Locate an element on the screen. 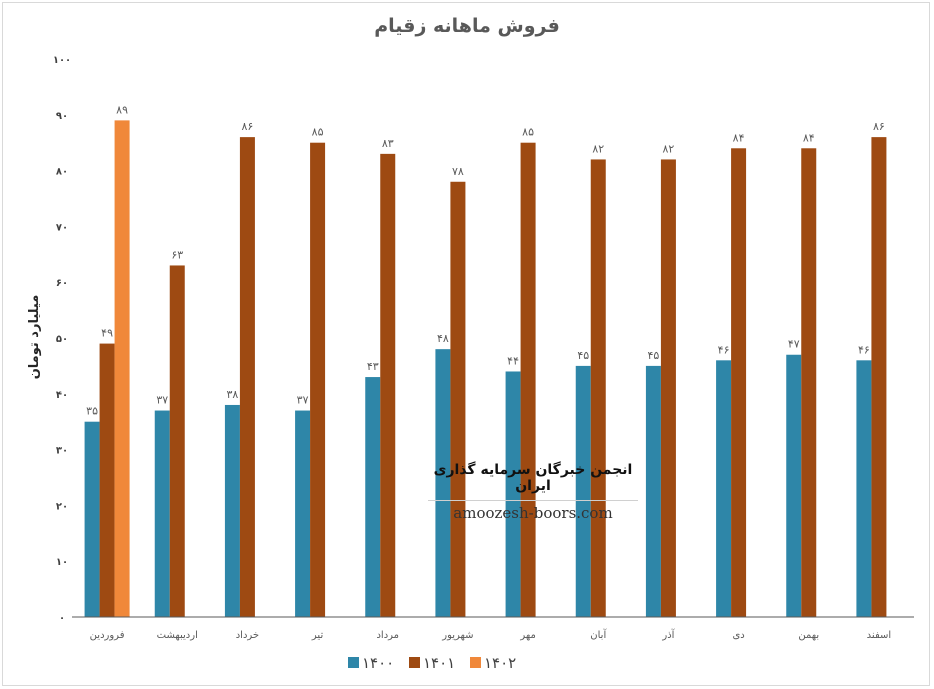  x-tick-label: تیر is located at coordinates (317, 635).